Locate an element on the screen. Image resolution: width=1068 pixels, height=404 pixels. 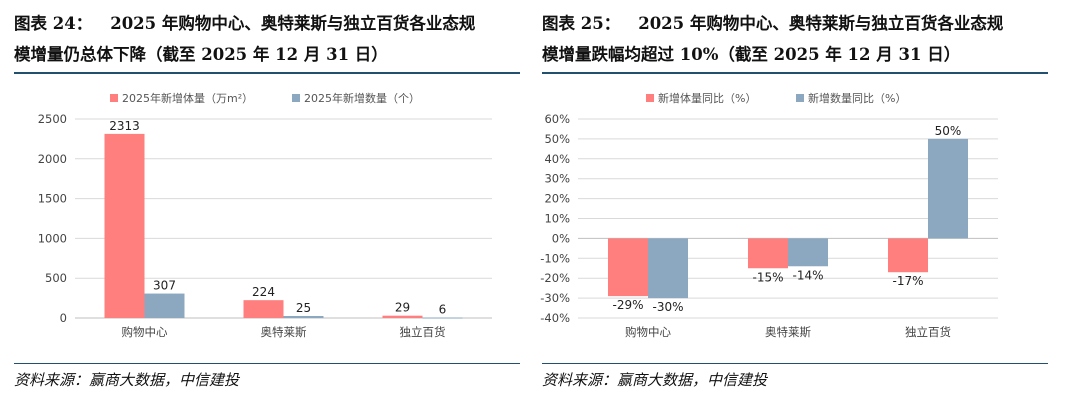
y-tick-label: -30% is located at coordinates (555, 298).